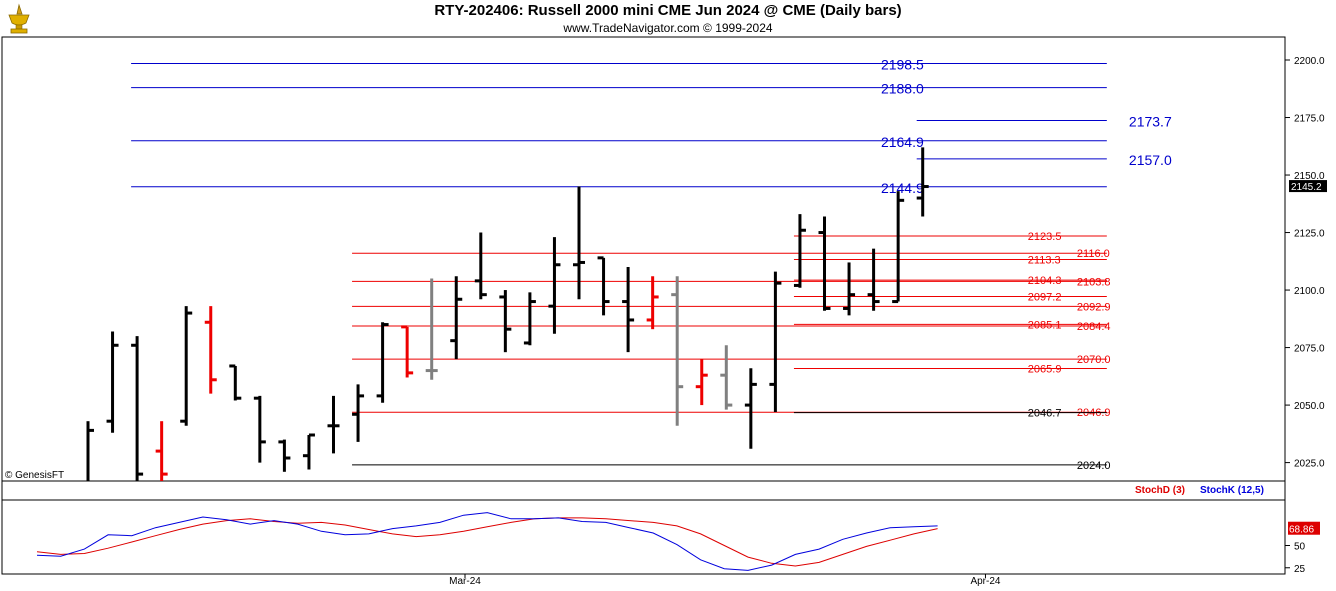 The height and width of the screenshot is (591, 1336). Describe the element at coordinates (1094, 307) in the screenshot. I see `level-label: 2092.9` at that location.